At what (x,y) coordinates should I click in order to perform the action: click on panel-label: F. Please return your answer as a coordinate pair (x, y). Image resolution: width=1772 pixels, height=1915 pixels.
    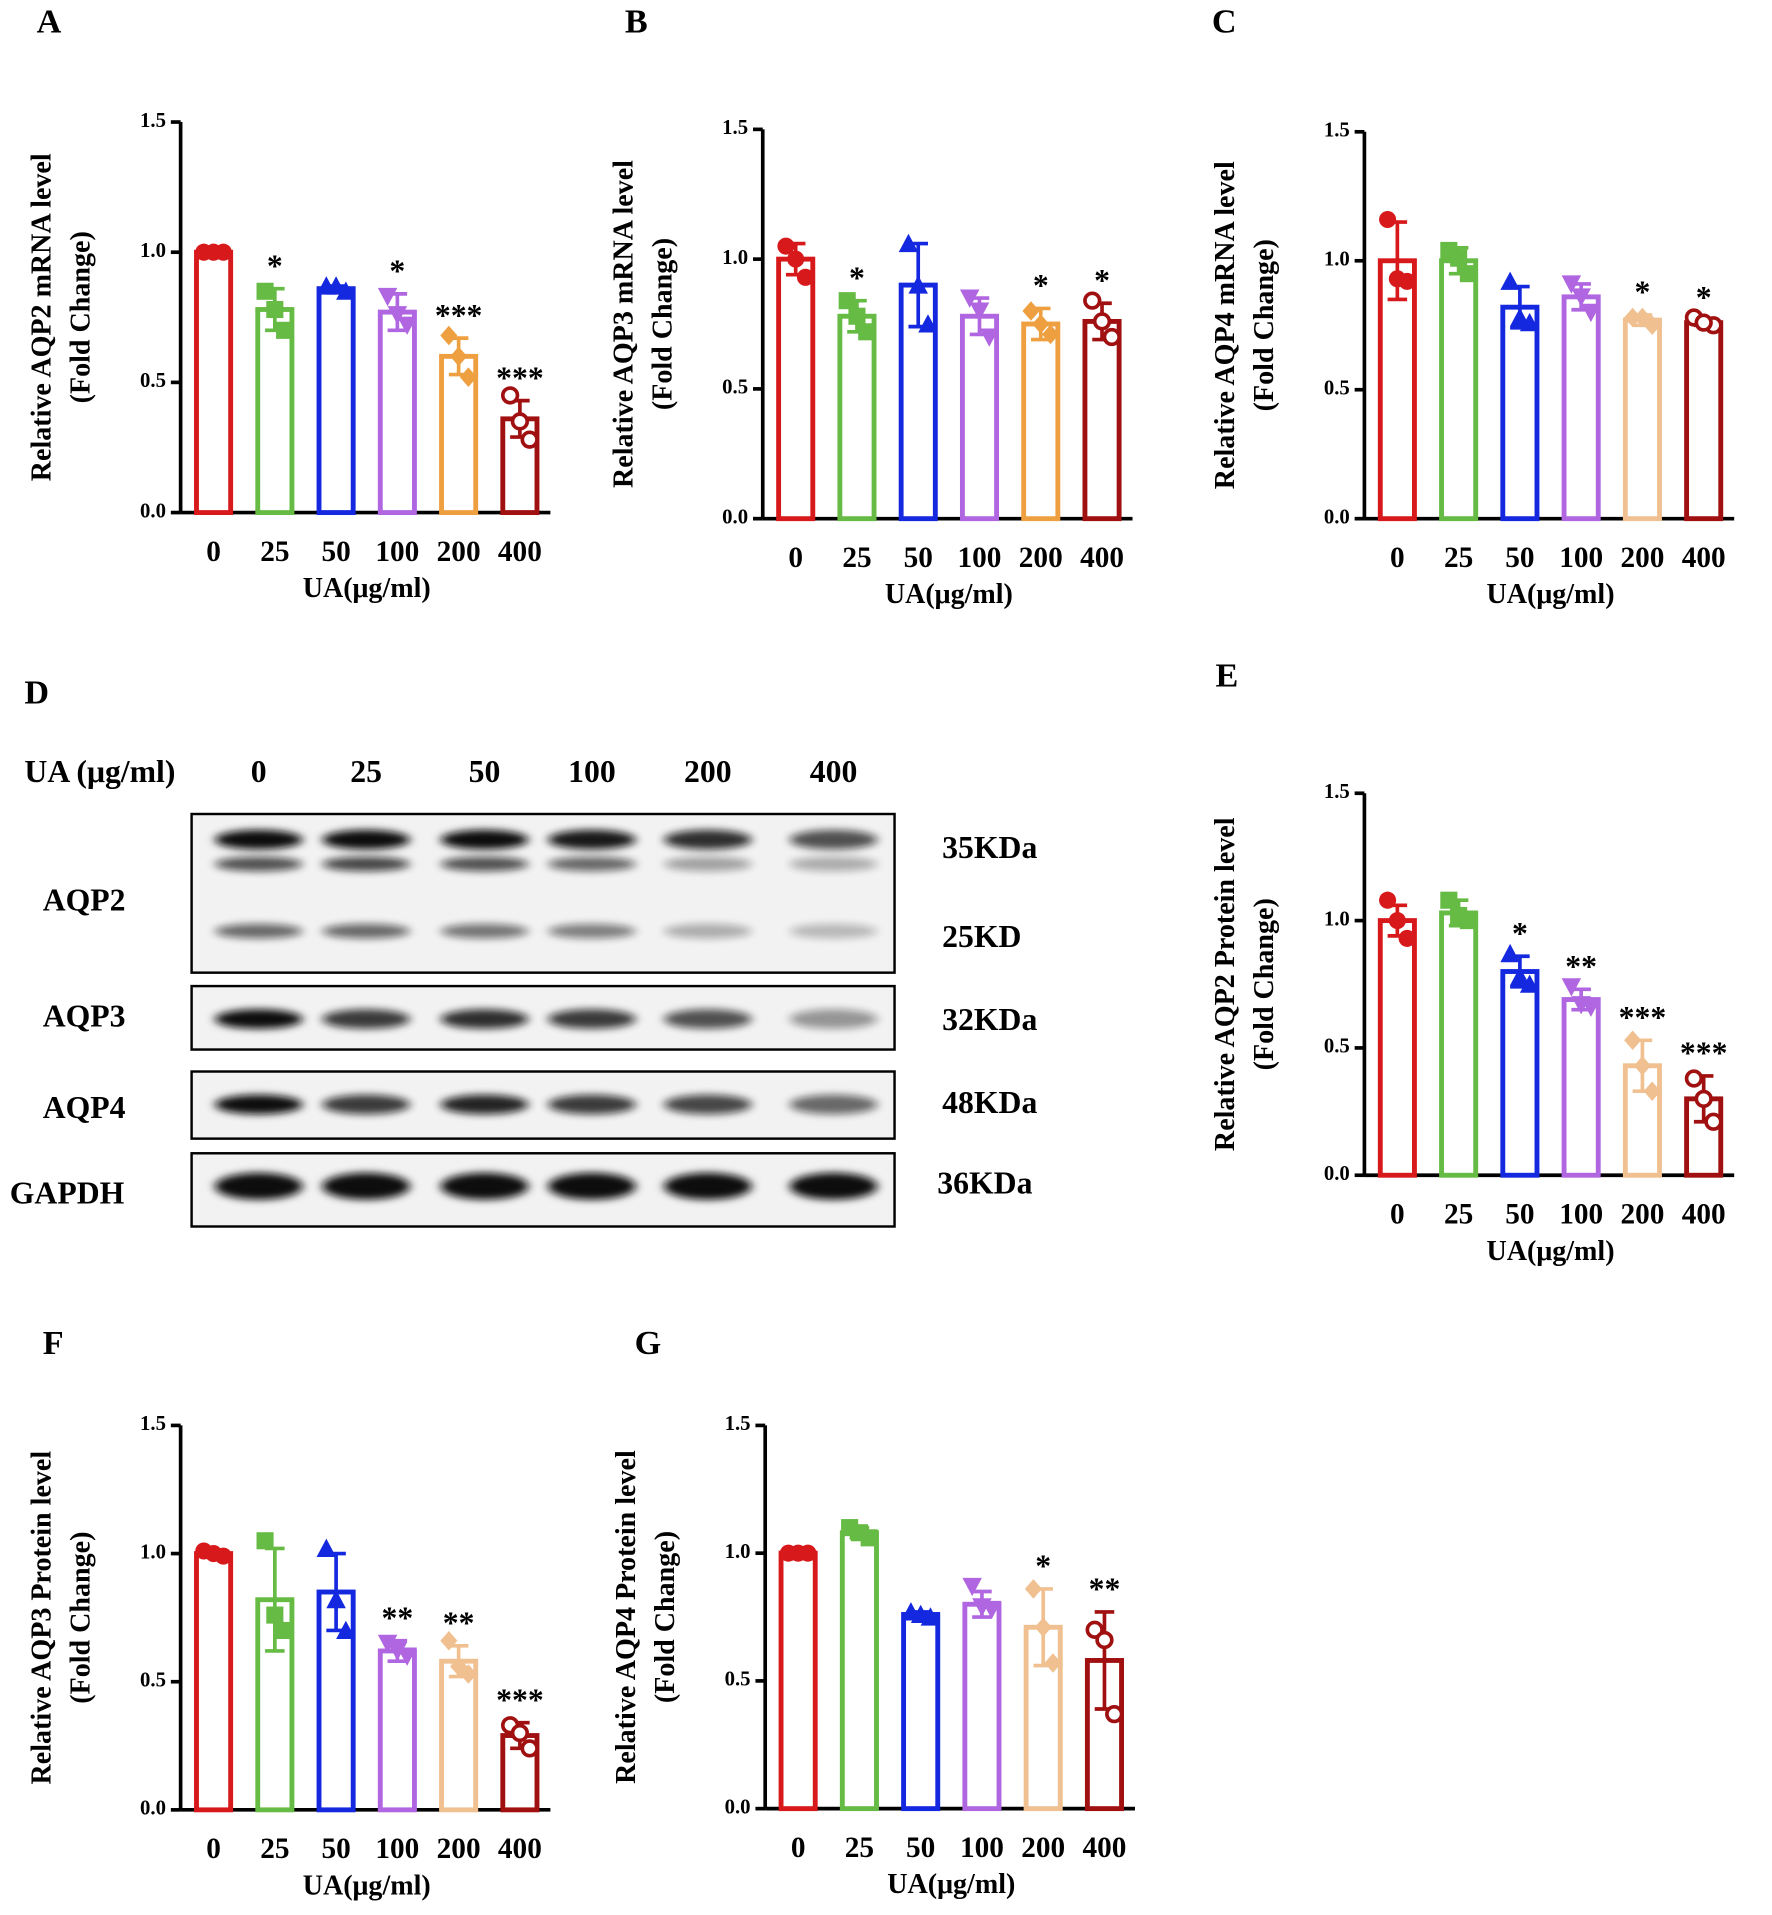
    Looking at the image, I should click on (53, 1343).